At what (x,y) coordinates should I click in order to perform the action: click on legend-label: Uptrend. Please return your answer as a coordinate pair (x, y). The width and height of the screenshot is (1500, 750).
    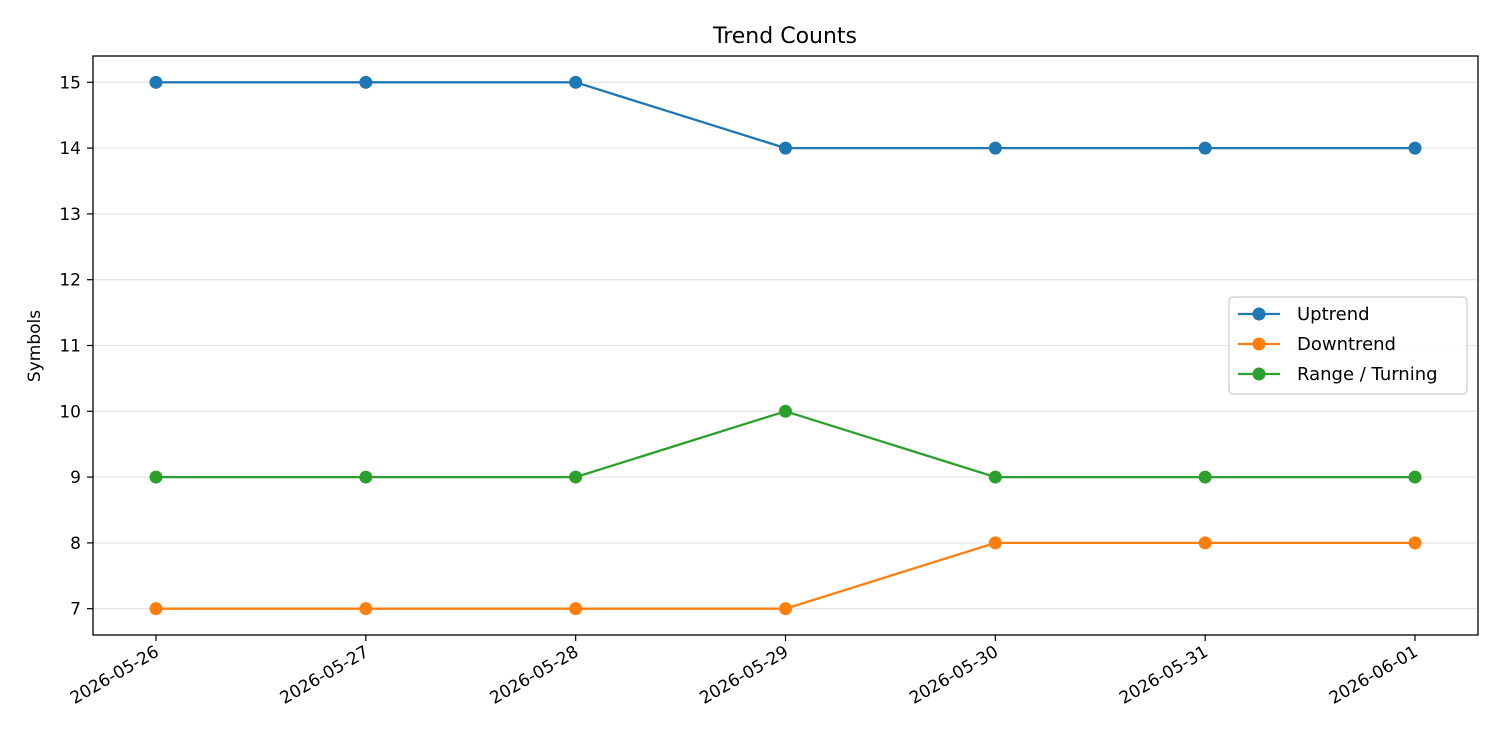
    Looking at the image, I should click on (1333, 314).